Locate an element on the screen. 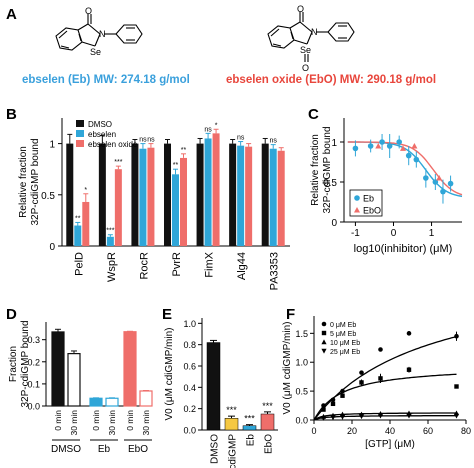 The width and height of the screenshot is (474, 468). chart-b-category-group: PelD is located at coordinates (79, 264).